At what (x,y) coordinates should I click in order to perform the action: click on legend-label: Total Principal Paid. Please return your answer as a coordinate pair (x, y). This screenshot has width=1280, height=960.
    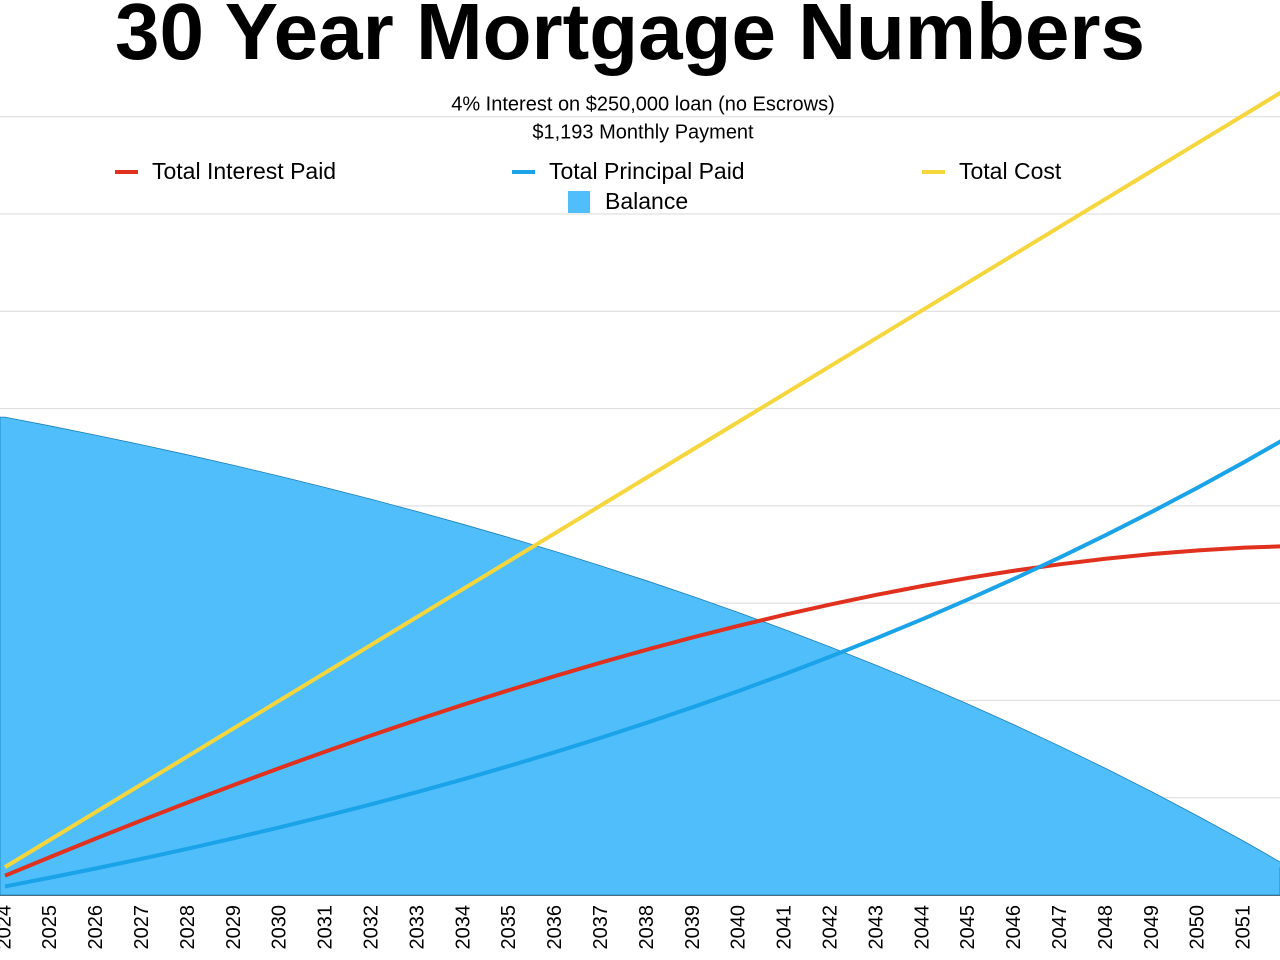
    Looking at the image, I should click on (647, 171).